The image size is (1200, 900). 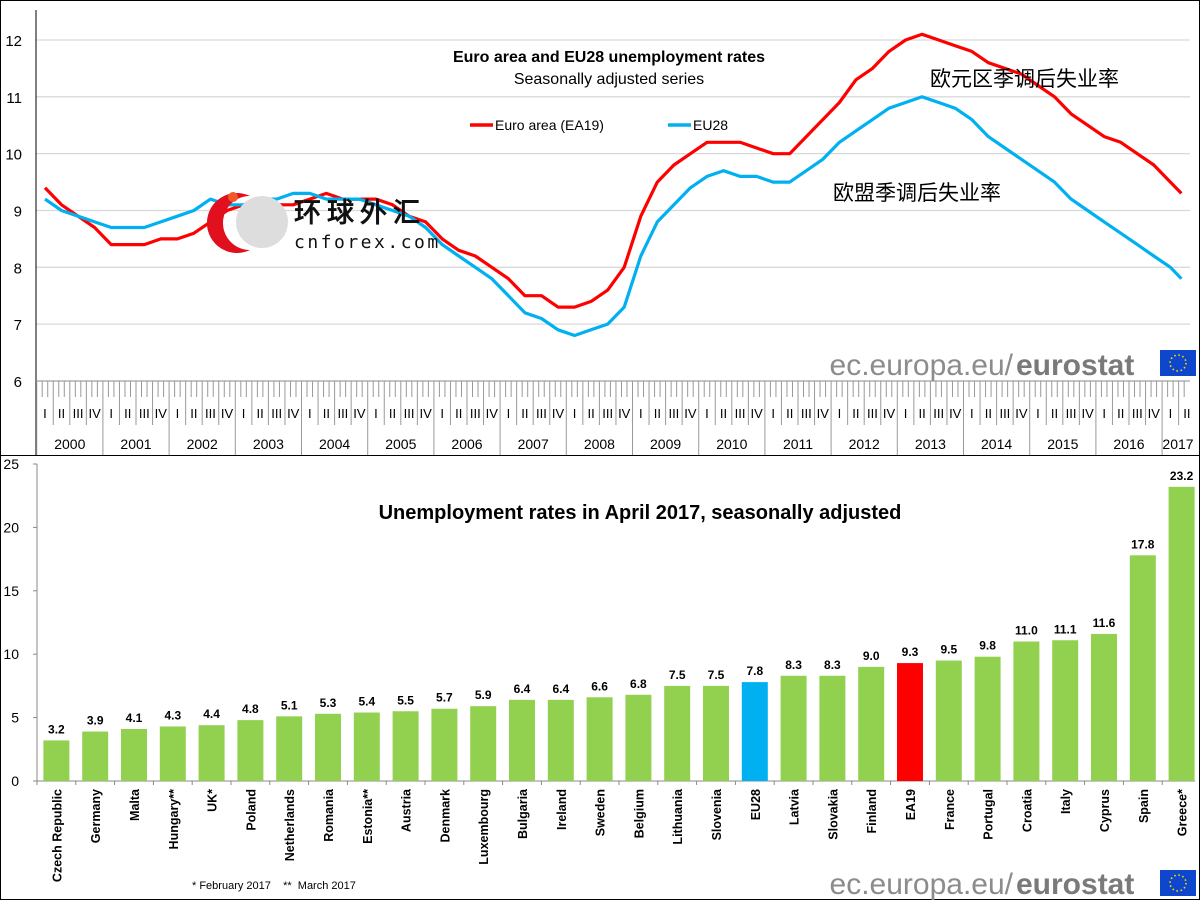 I want to click on x-category-label: Spain, so click(x=1144, y=806).